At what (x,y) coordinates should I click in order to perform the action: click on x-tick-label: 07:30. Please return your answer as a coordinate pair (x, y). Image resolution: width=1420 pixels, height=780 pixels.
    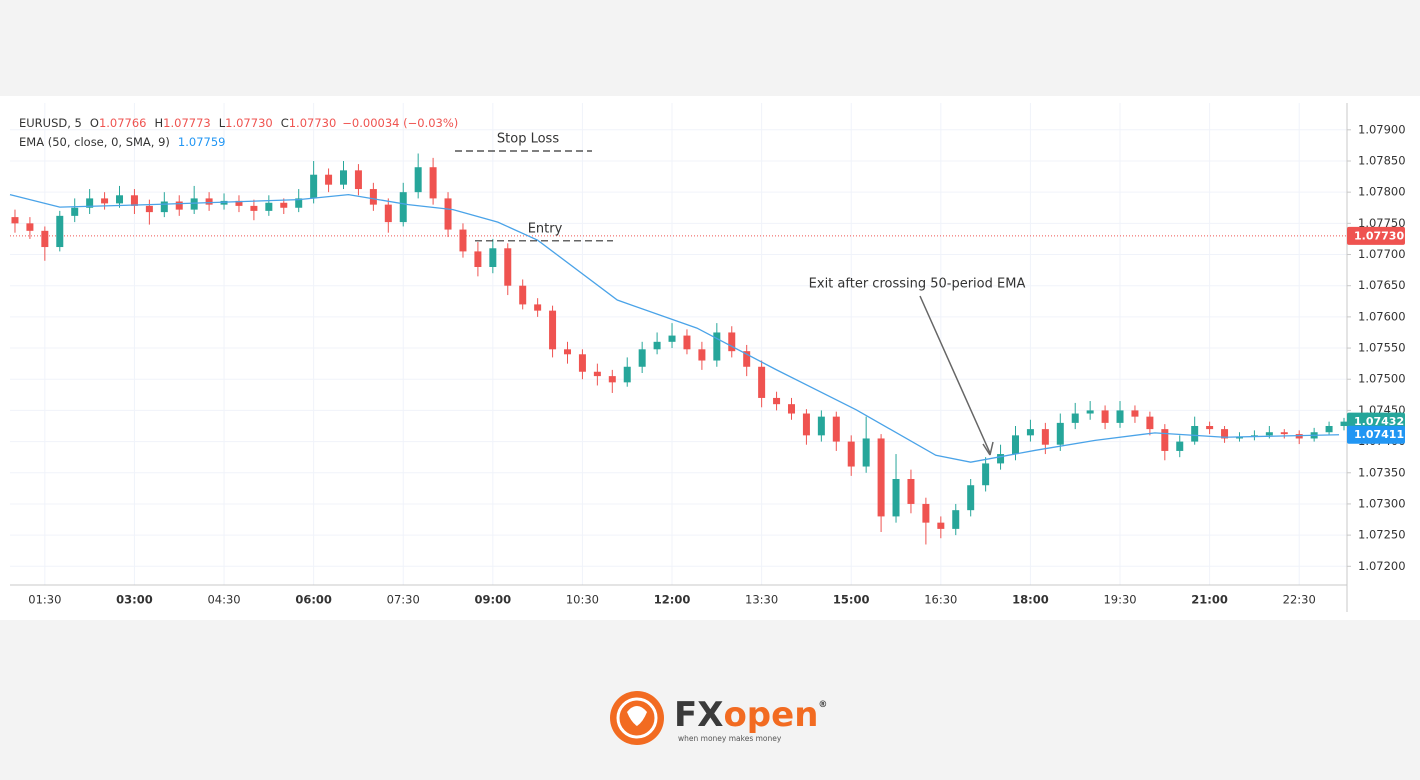
    Looking at the image, I should click on (403, 600).